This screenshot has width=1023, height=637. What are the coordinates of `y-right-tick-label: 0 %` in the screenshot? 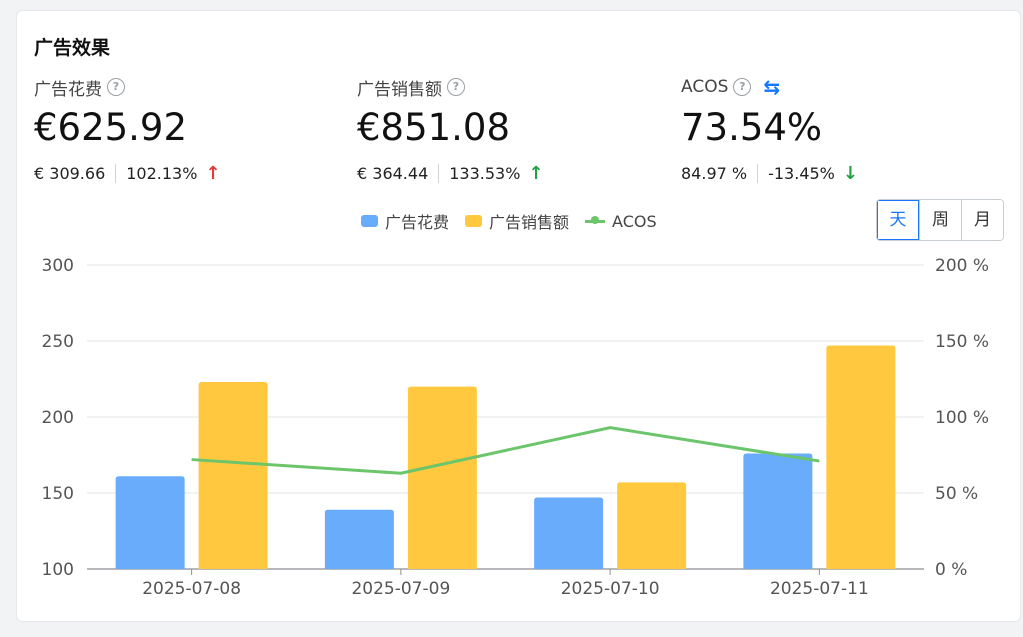 It's located at (951, 570).